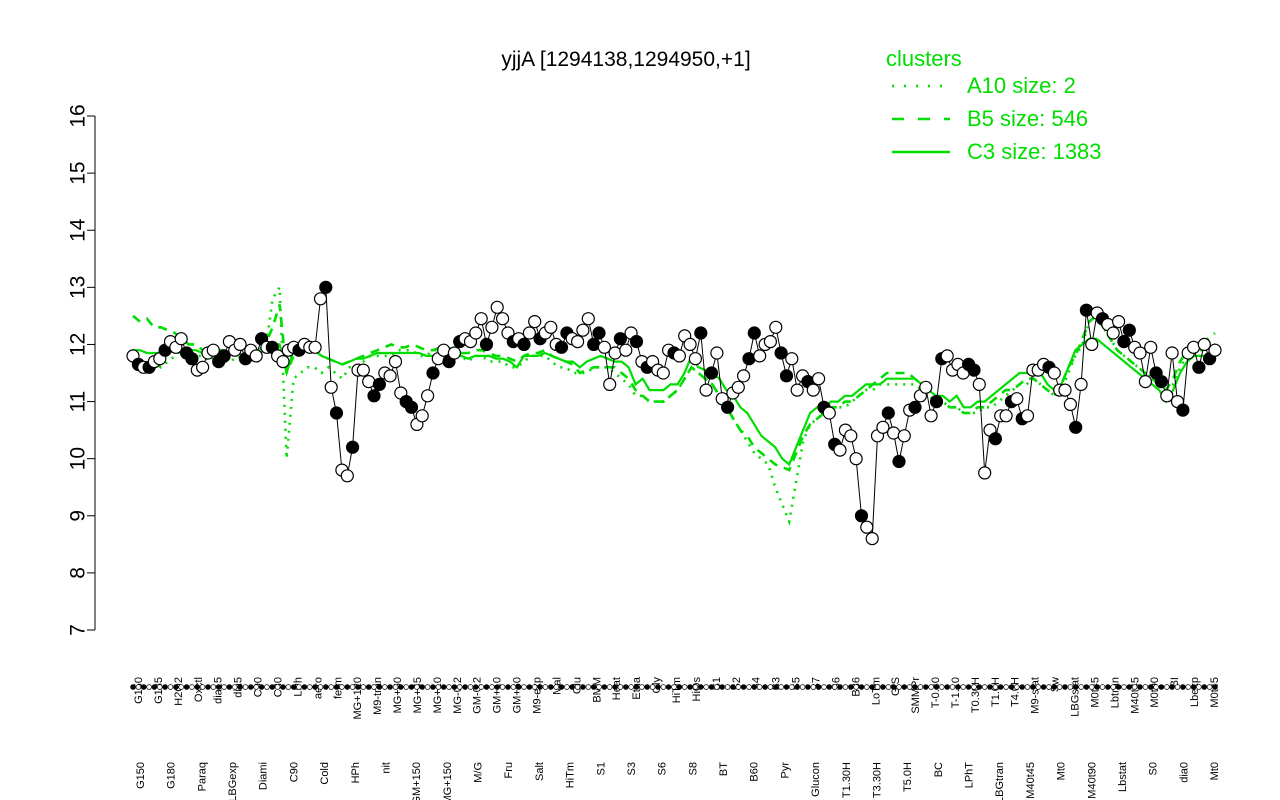 The width and height of the screenshot is (1280, 800). Describe the element at coordinates (1034, 151) in the screenshot. I see `legend-label: C3 size: 1383` at that location.